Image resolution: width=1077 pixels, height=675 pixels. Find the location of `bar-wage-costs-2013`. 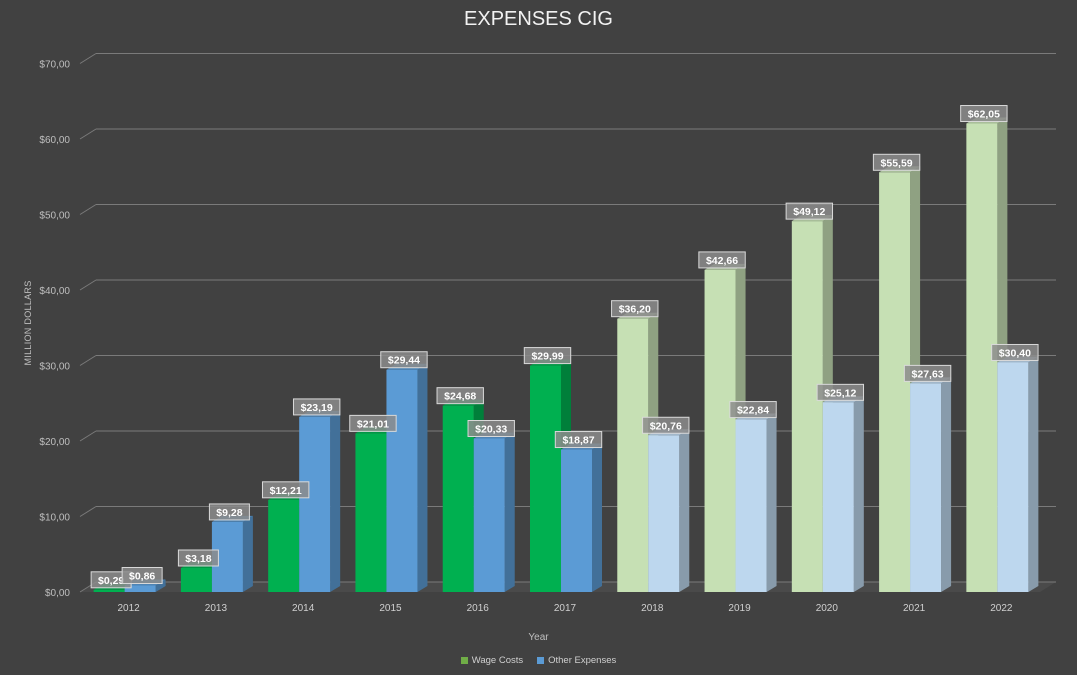

bar-wage-costs-2013 is located at coordinates (196, 579).